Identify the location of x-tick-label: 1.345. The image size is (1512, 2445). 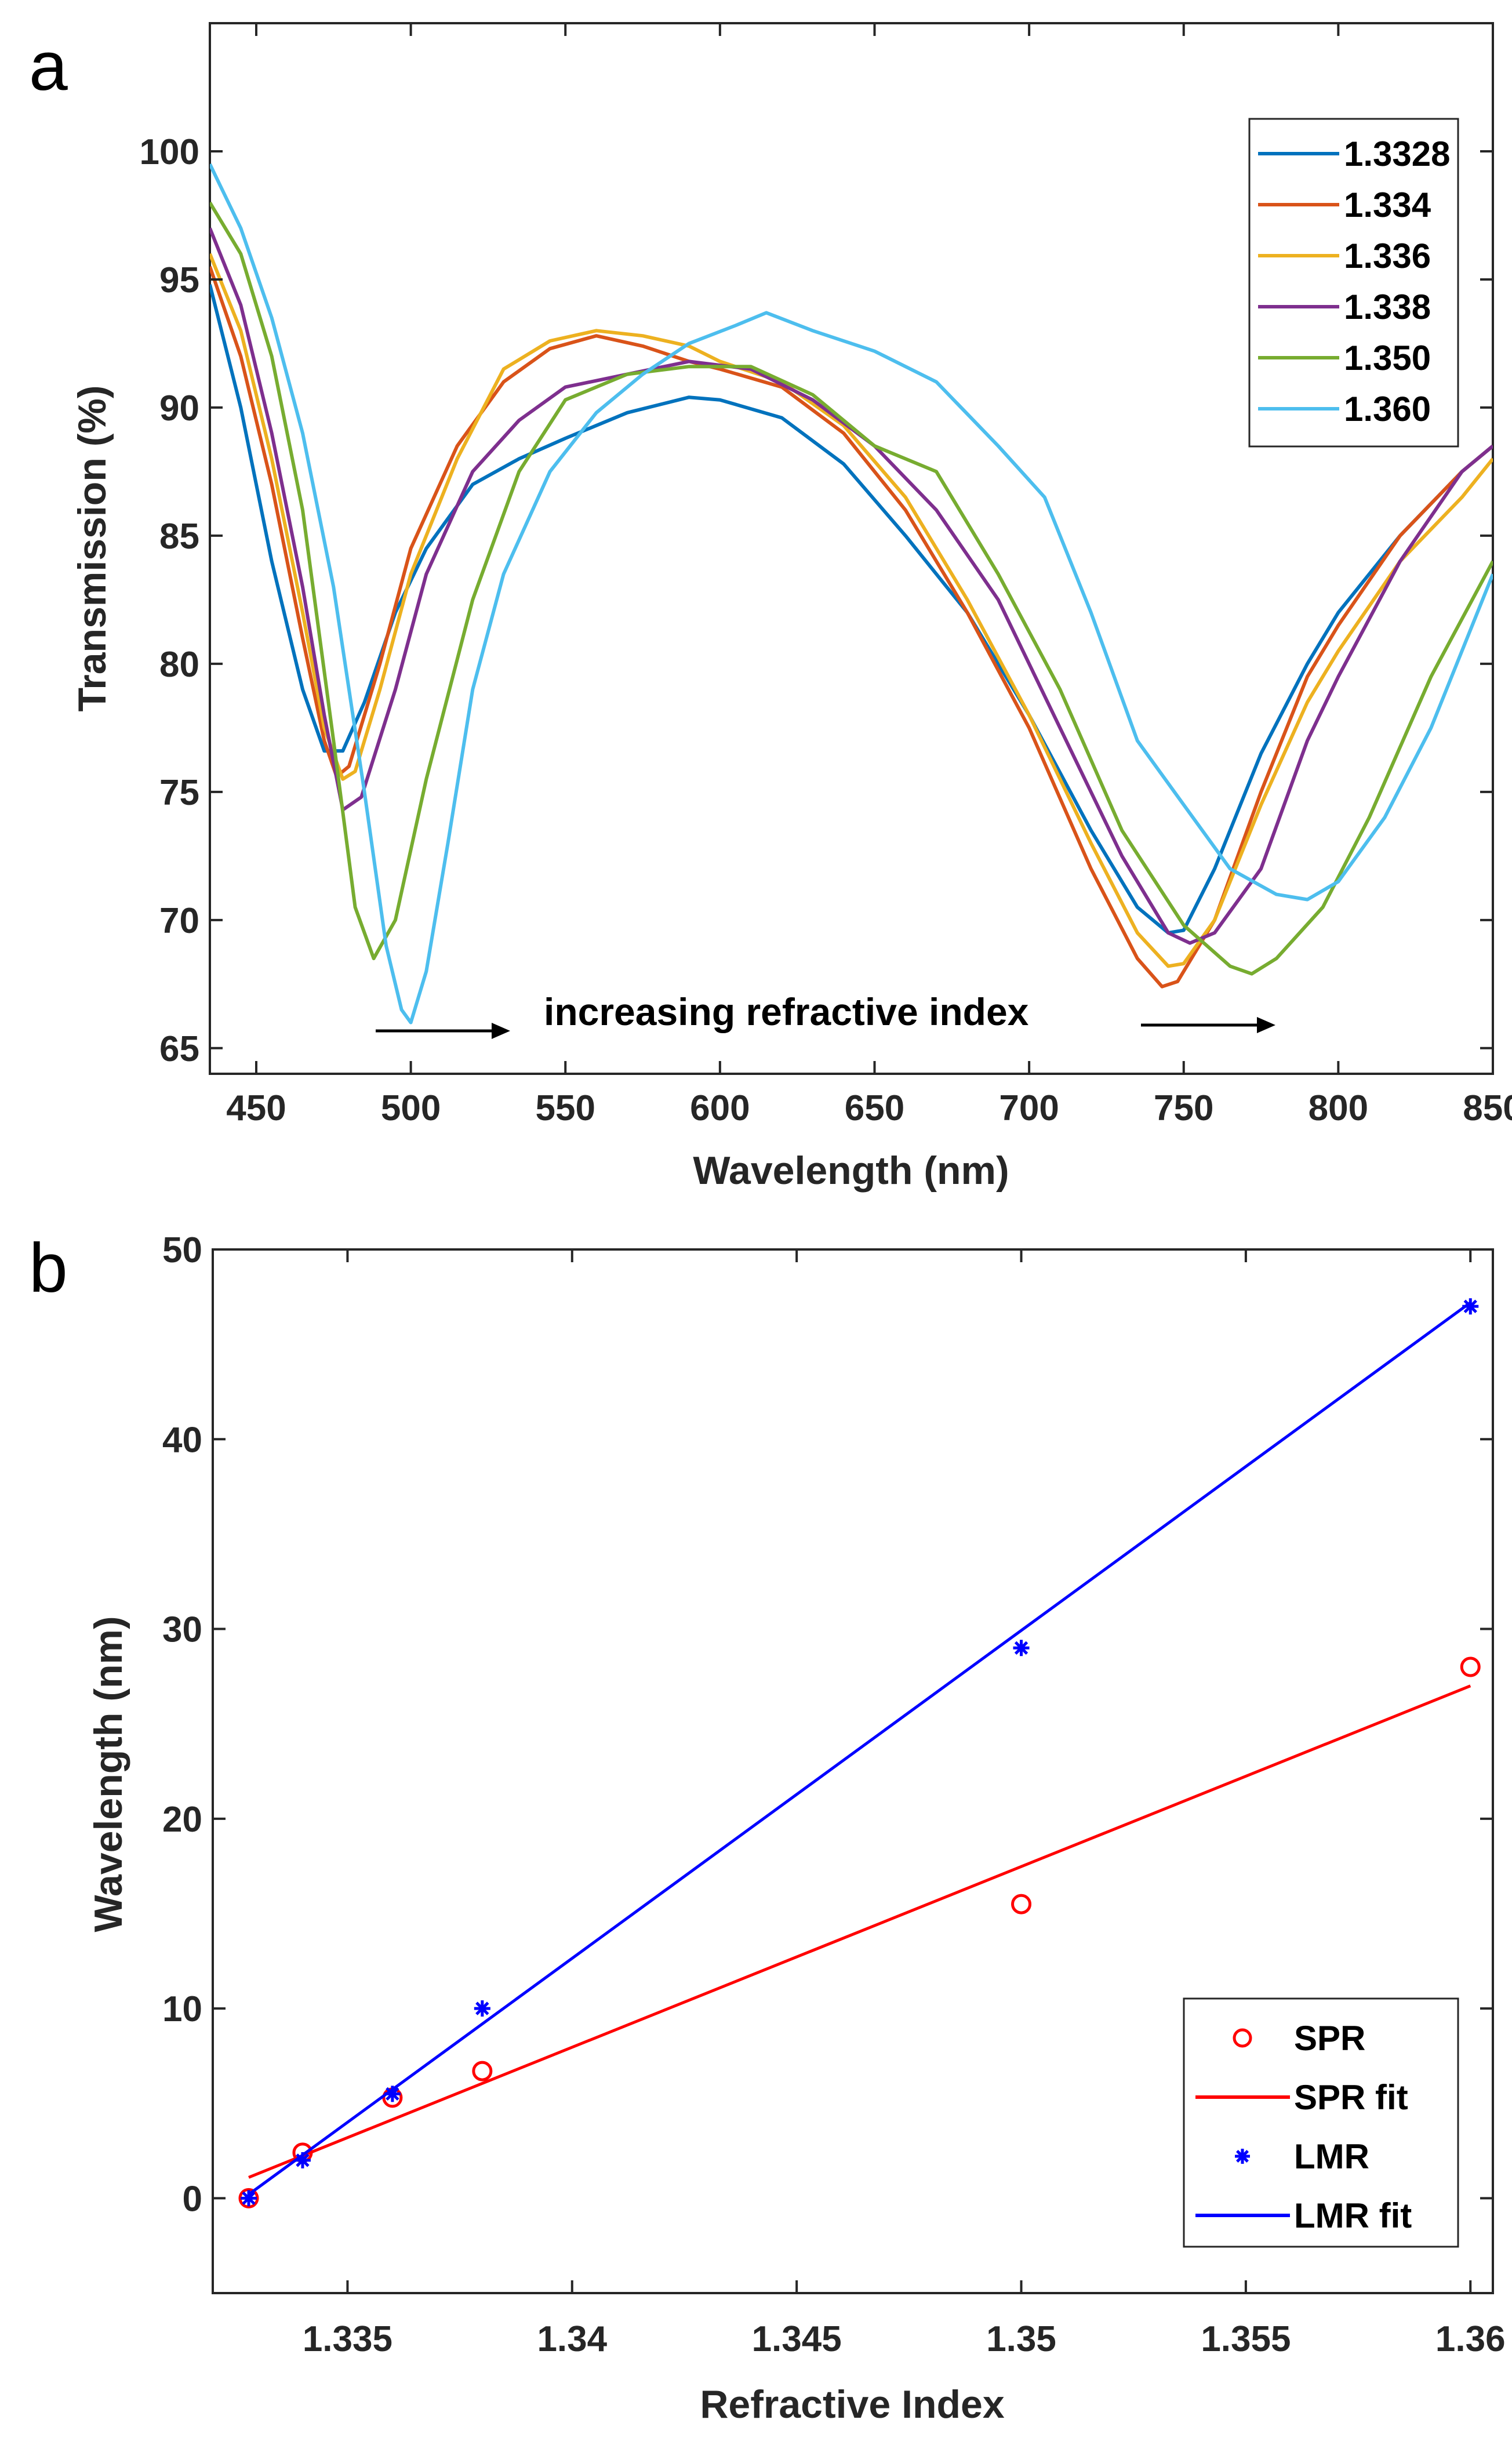
(797, 2339).